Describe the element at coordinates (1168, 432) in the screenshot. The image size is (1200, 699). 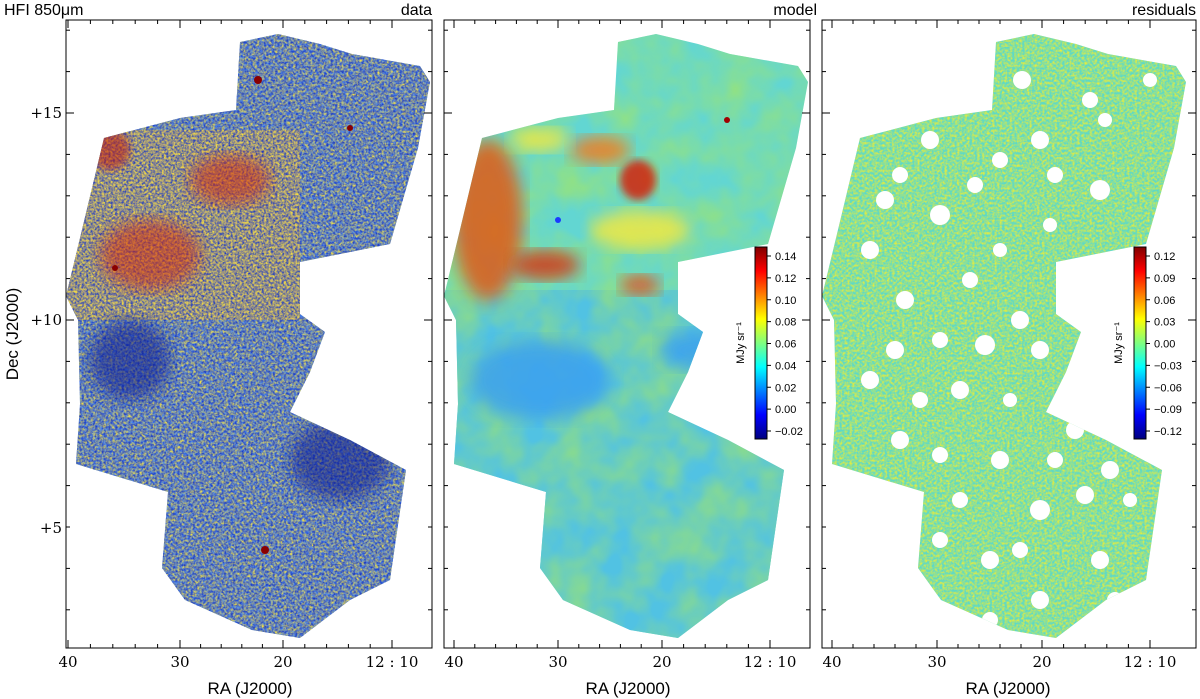
I see `colorbar-tick-label: −0.12` at that location.